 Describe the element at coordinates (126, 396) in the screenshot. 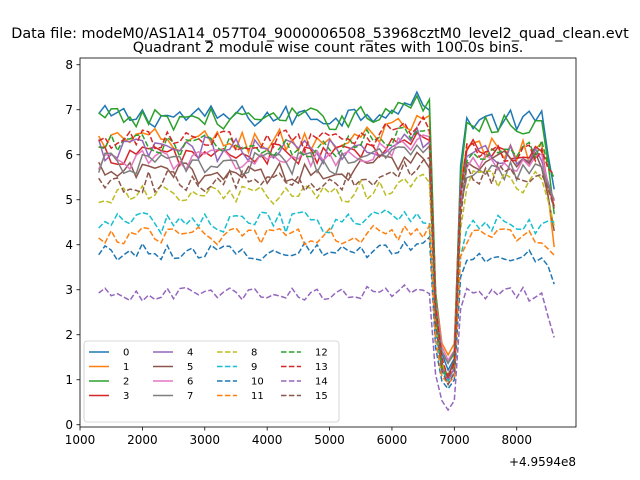

I see `legend-label-3: 3` at that location.